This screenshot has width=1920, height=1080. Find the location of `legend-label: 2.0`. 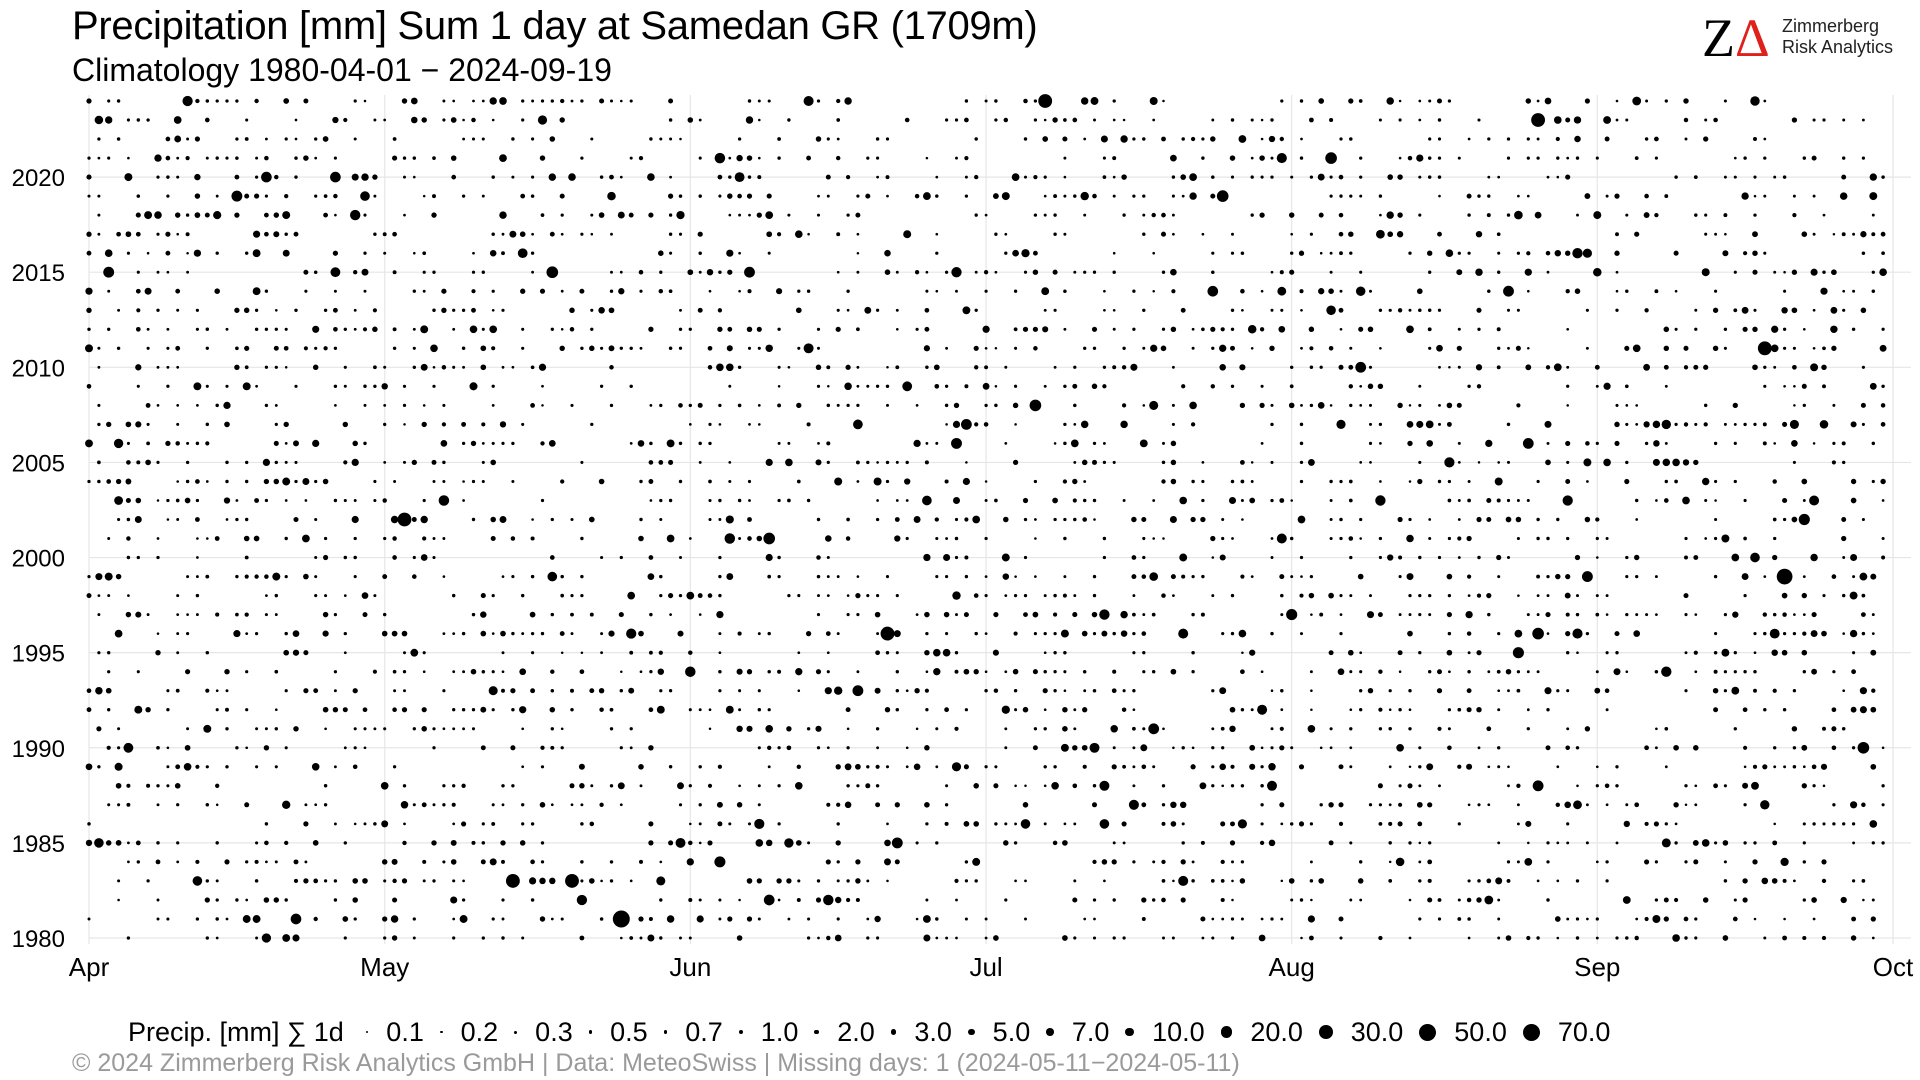

legend-label: 2.0 is located at coordinates (856, 1031).